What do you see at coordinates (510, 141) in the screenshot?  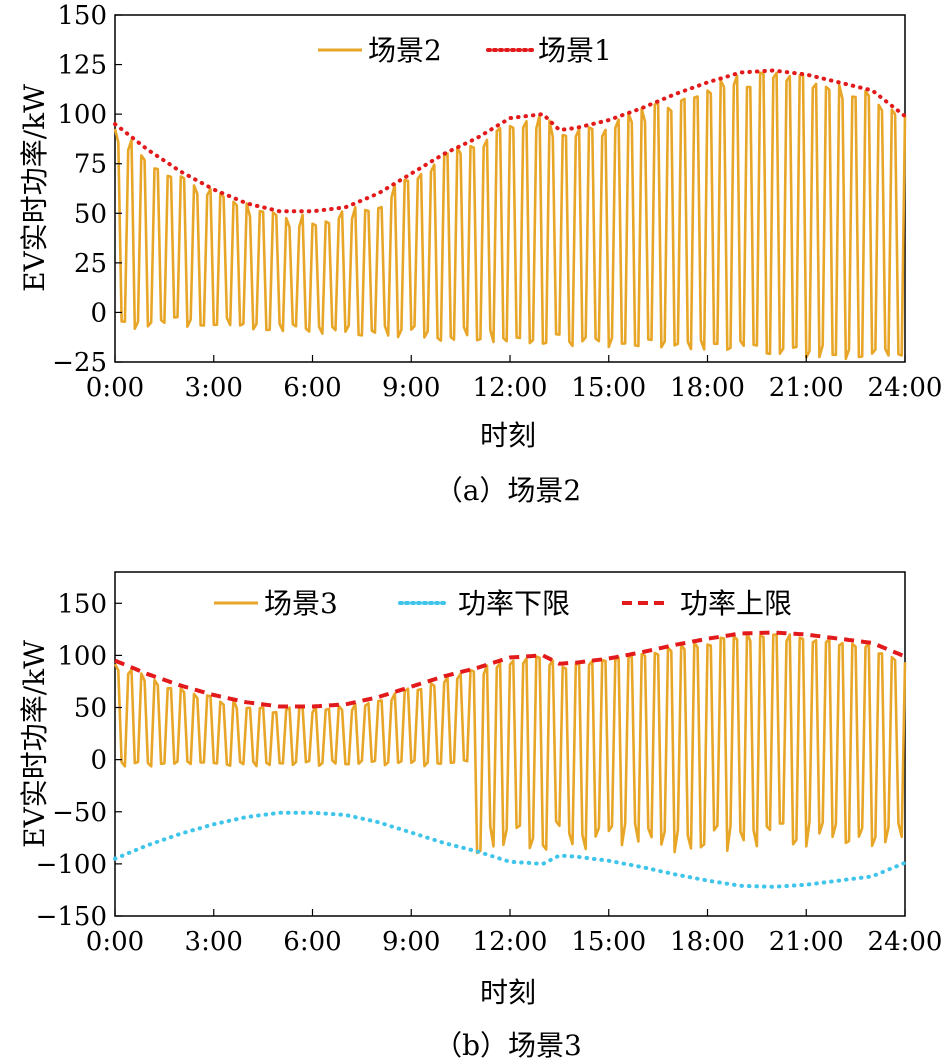 I see `series-line-场景1` at bounding box center [510, 141].